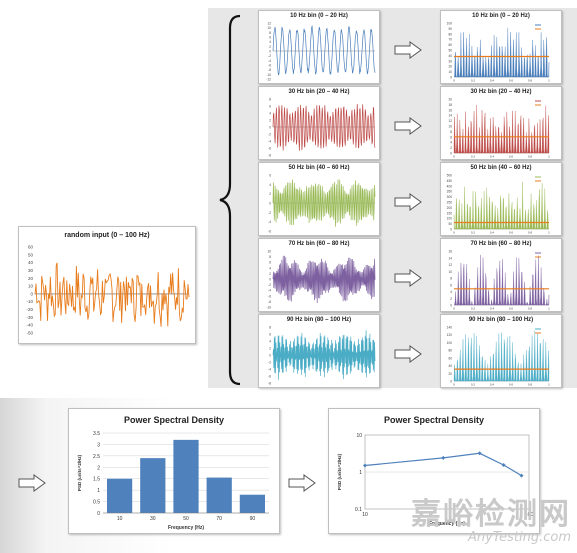 This screenshot has height=553, width=577. I want to click on y-tick-label: 400, so click(450, 186).